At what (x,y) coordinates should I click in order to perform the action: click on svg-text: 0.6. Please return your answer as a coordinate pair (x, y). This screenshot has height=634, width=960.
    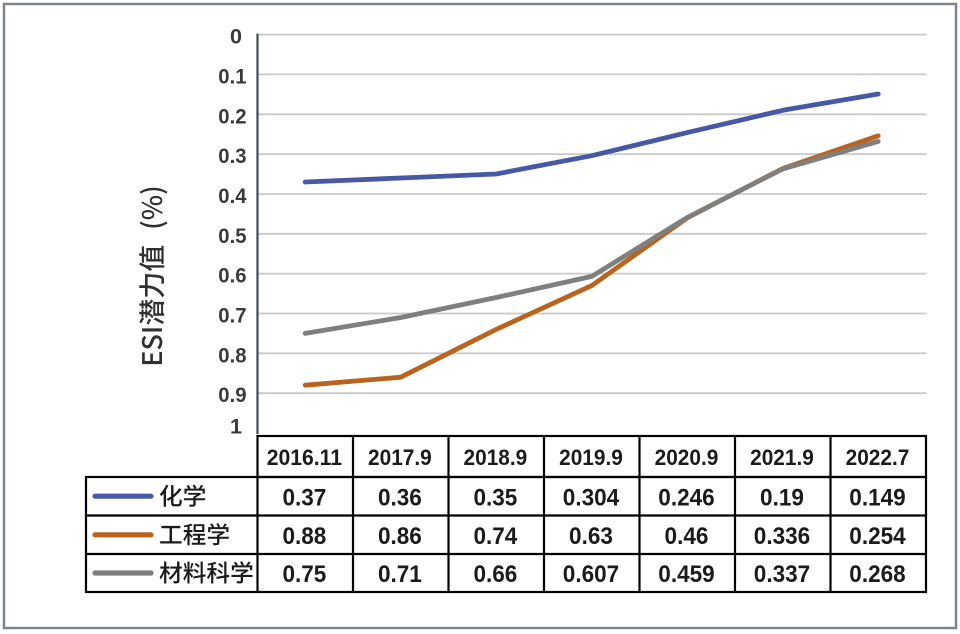
    Looking at the image, I should click on (232, 276).